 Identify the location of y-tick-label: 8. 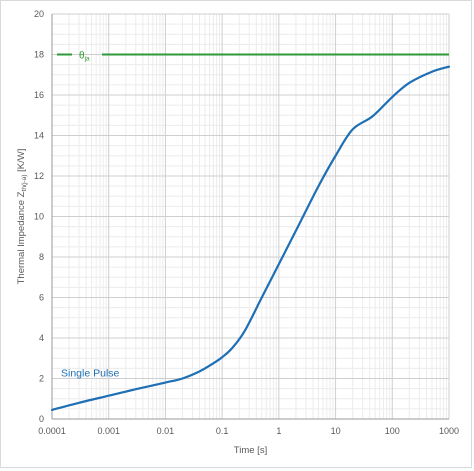
(41, 257).